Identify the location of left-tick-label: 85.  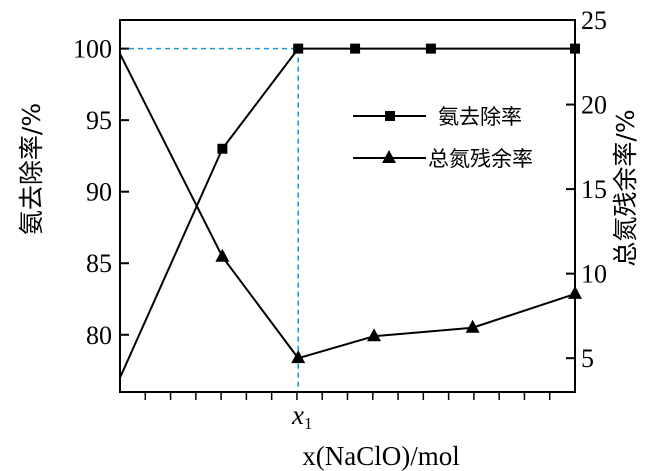
(99, 263).